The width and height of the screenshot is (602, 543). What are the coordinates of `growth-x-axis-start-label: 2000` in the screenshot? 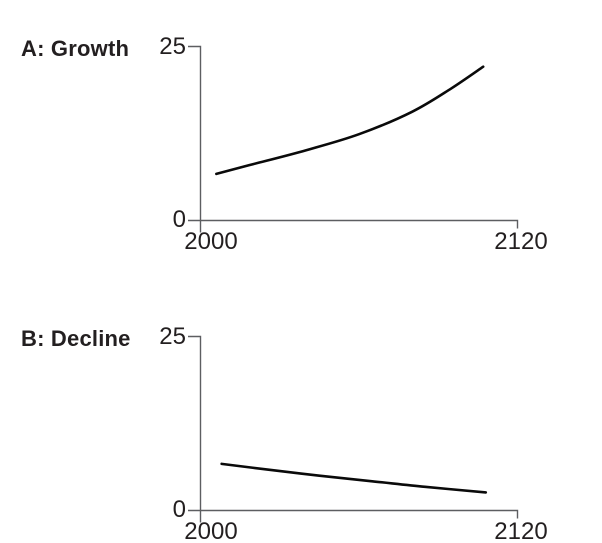 It's located at (211, 241).